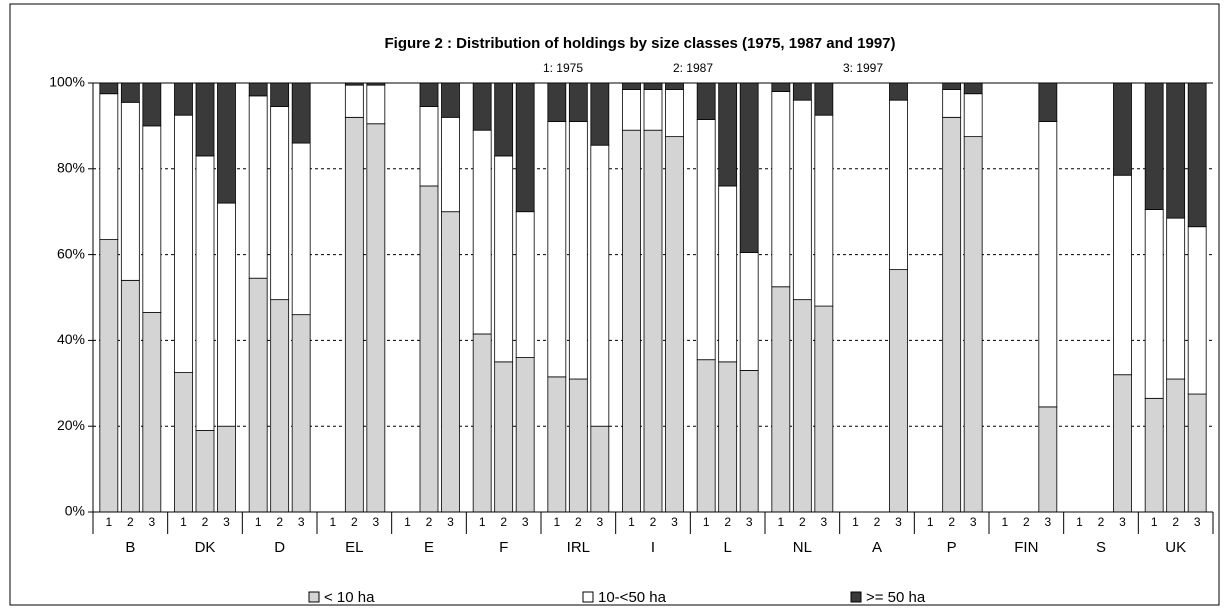 Image resolution: width=1225 pixels, height=608 pixels. I want to click on x-tick-label: E, so click(429, 547).